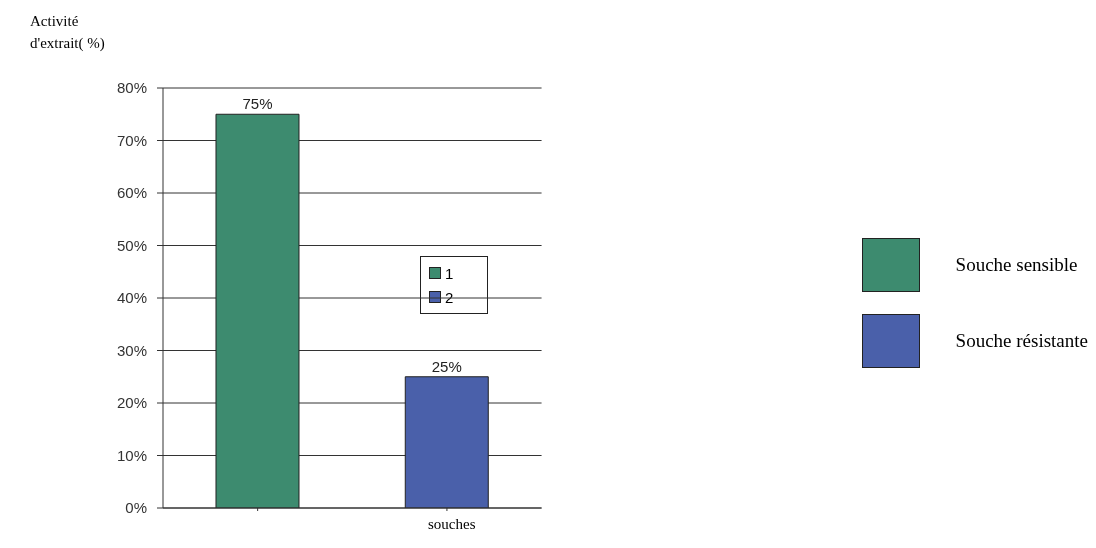 The height and width of the screenshot is (548, 1096). What do you see at coordinates (1016, 265) in the screenshot?
I see `text: Souche sensible` at bounding box center [1016, 265].